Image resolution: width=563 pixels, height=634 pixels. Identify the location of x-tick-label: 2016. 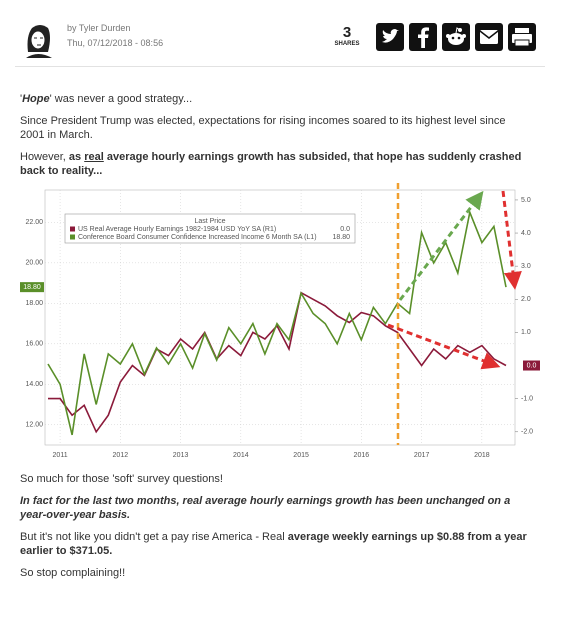
(362, 455).